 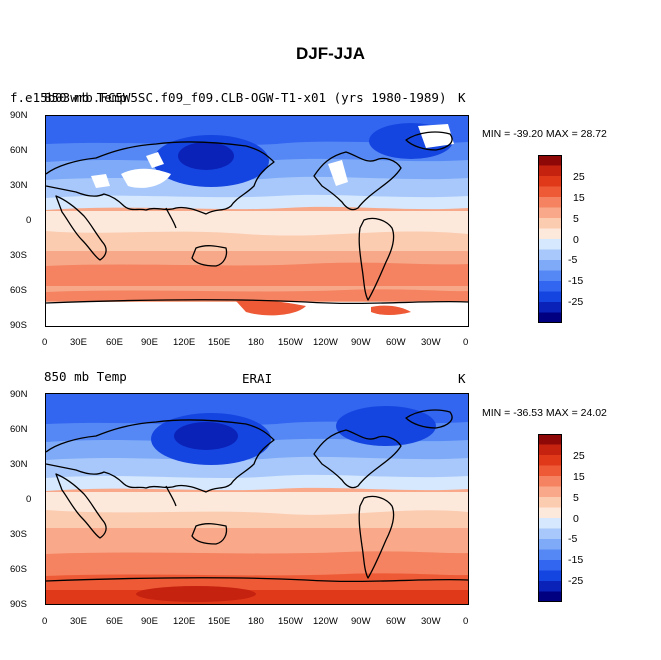 I want to click on panel1-lat-tick: 60N, so click(x=19, y=150).